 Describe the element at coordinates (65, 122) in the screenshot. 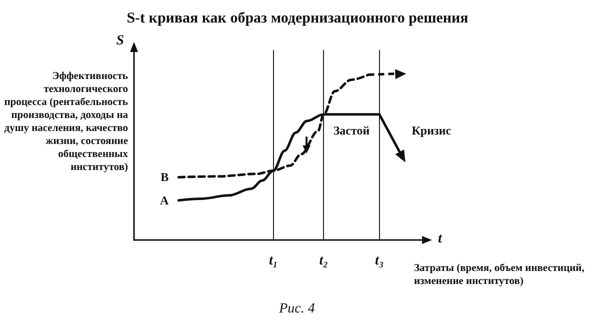

I see `y-axis-title: Эффективность технологического процесса (рентабельность производства, доходы на душу населения, качество жизни, состояние общественных институтов)` at that location.